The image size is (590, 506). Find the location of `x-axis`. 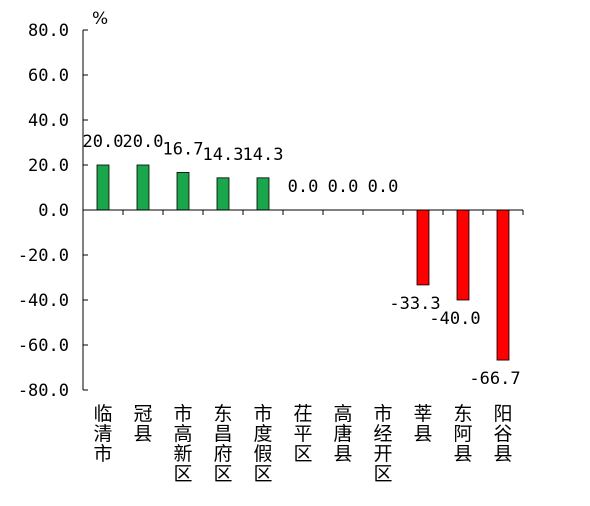

x-axis is located at coordinates (303, 212).